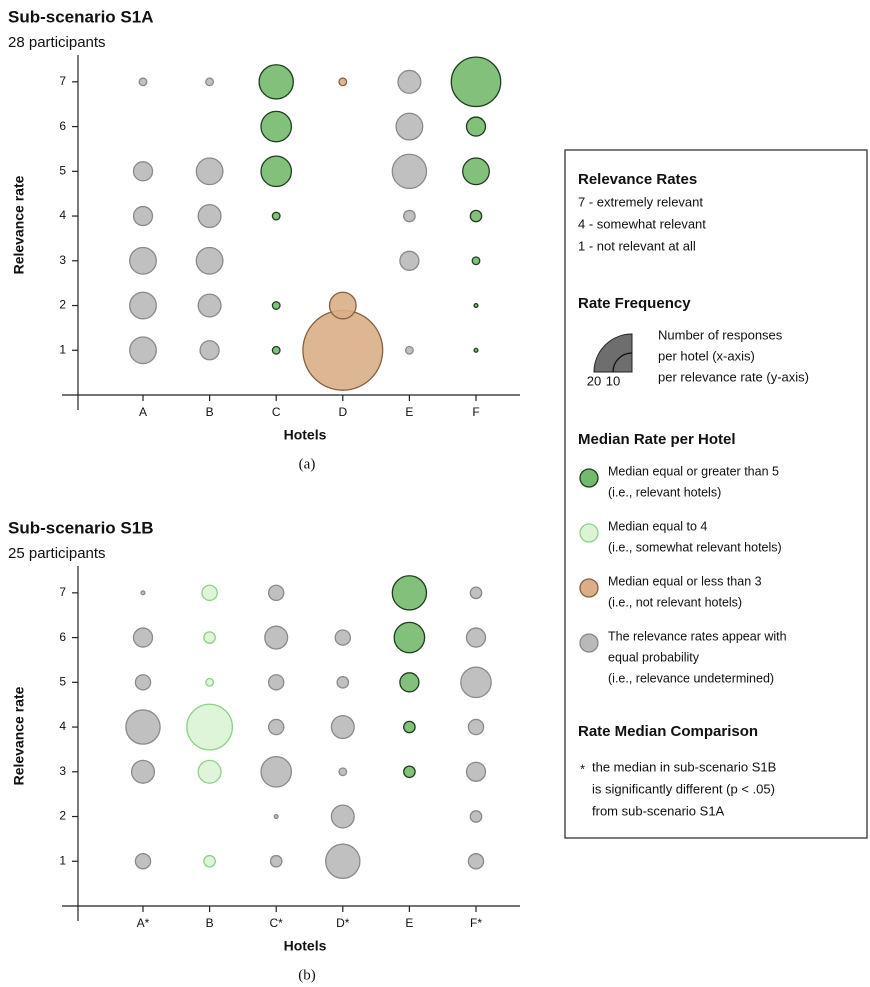 The image size is (870, 987). What do you see at coordinates (685, 581) in the screenshot?
I see `legend-text: Median equal or less than 3` at bounding box center [685, 581].